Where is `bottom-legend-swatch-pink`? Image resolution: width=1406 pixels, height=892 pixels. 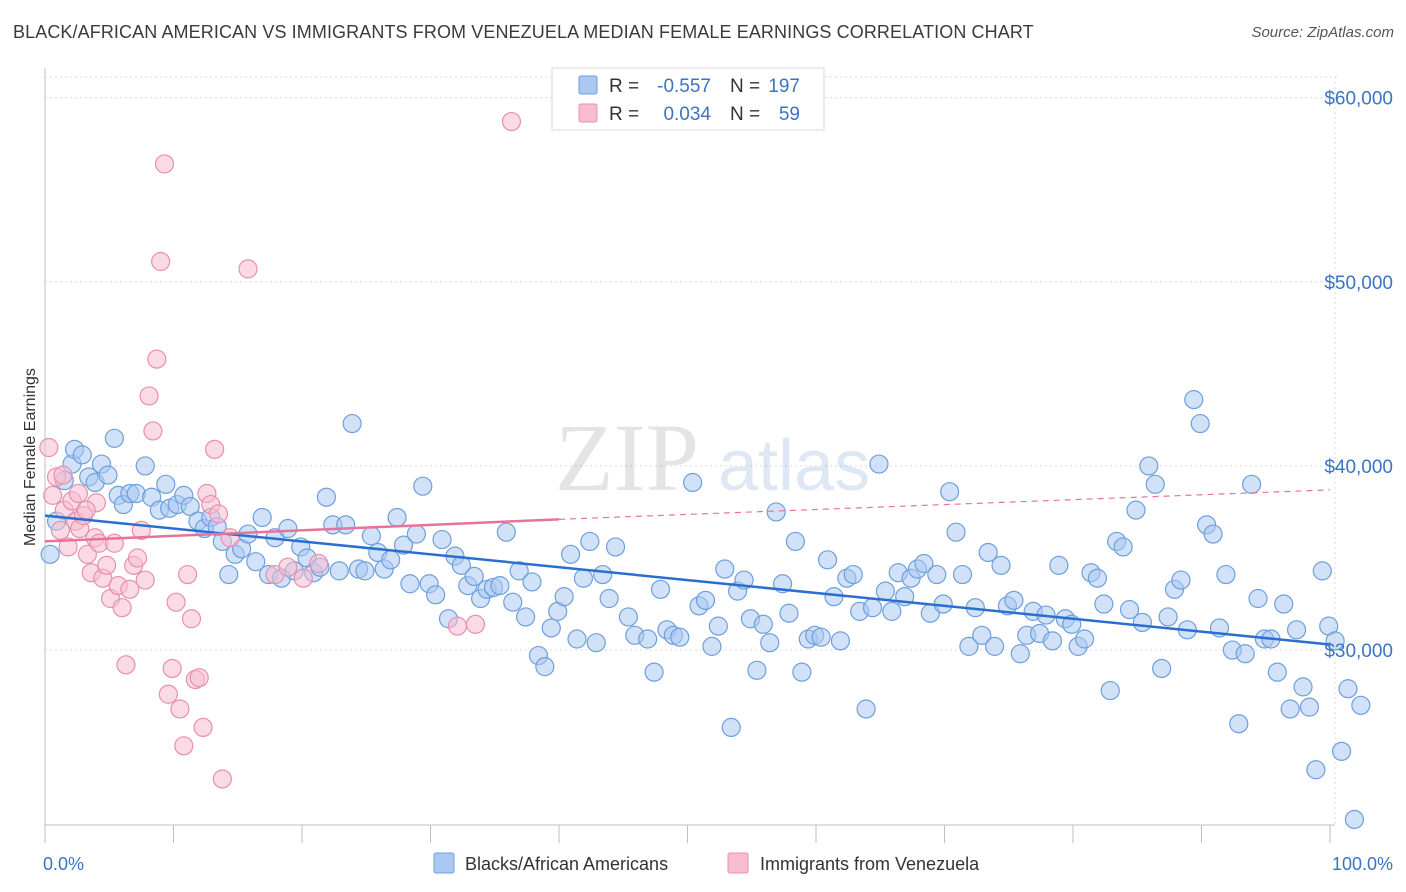
bottom-legend-swatch-pink is located at coordinates (738, 863).